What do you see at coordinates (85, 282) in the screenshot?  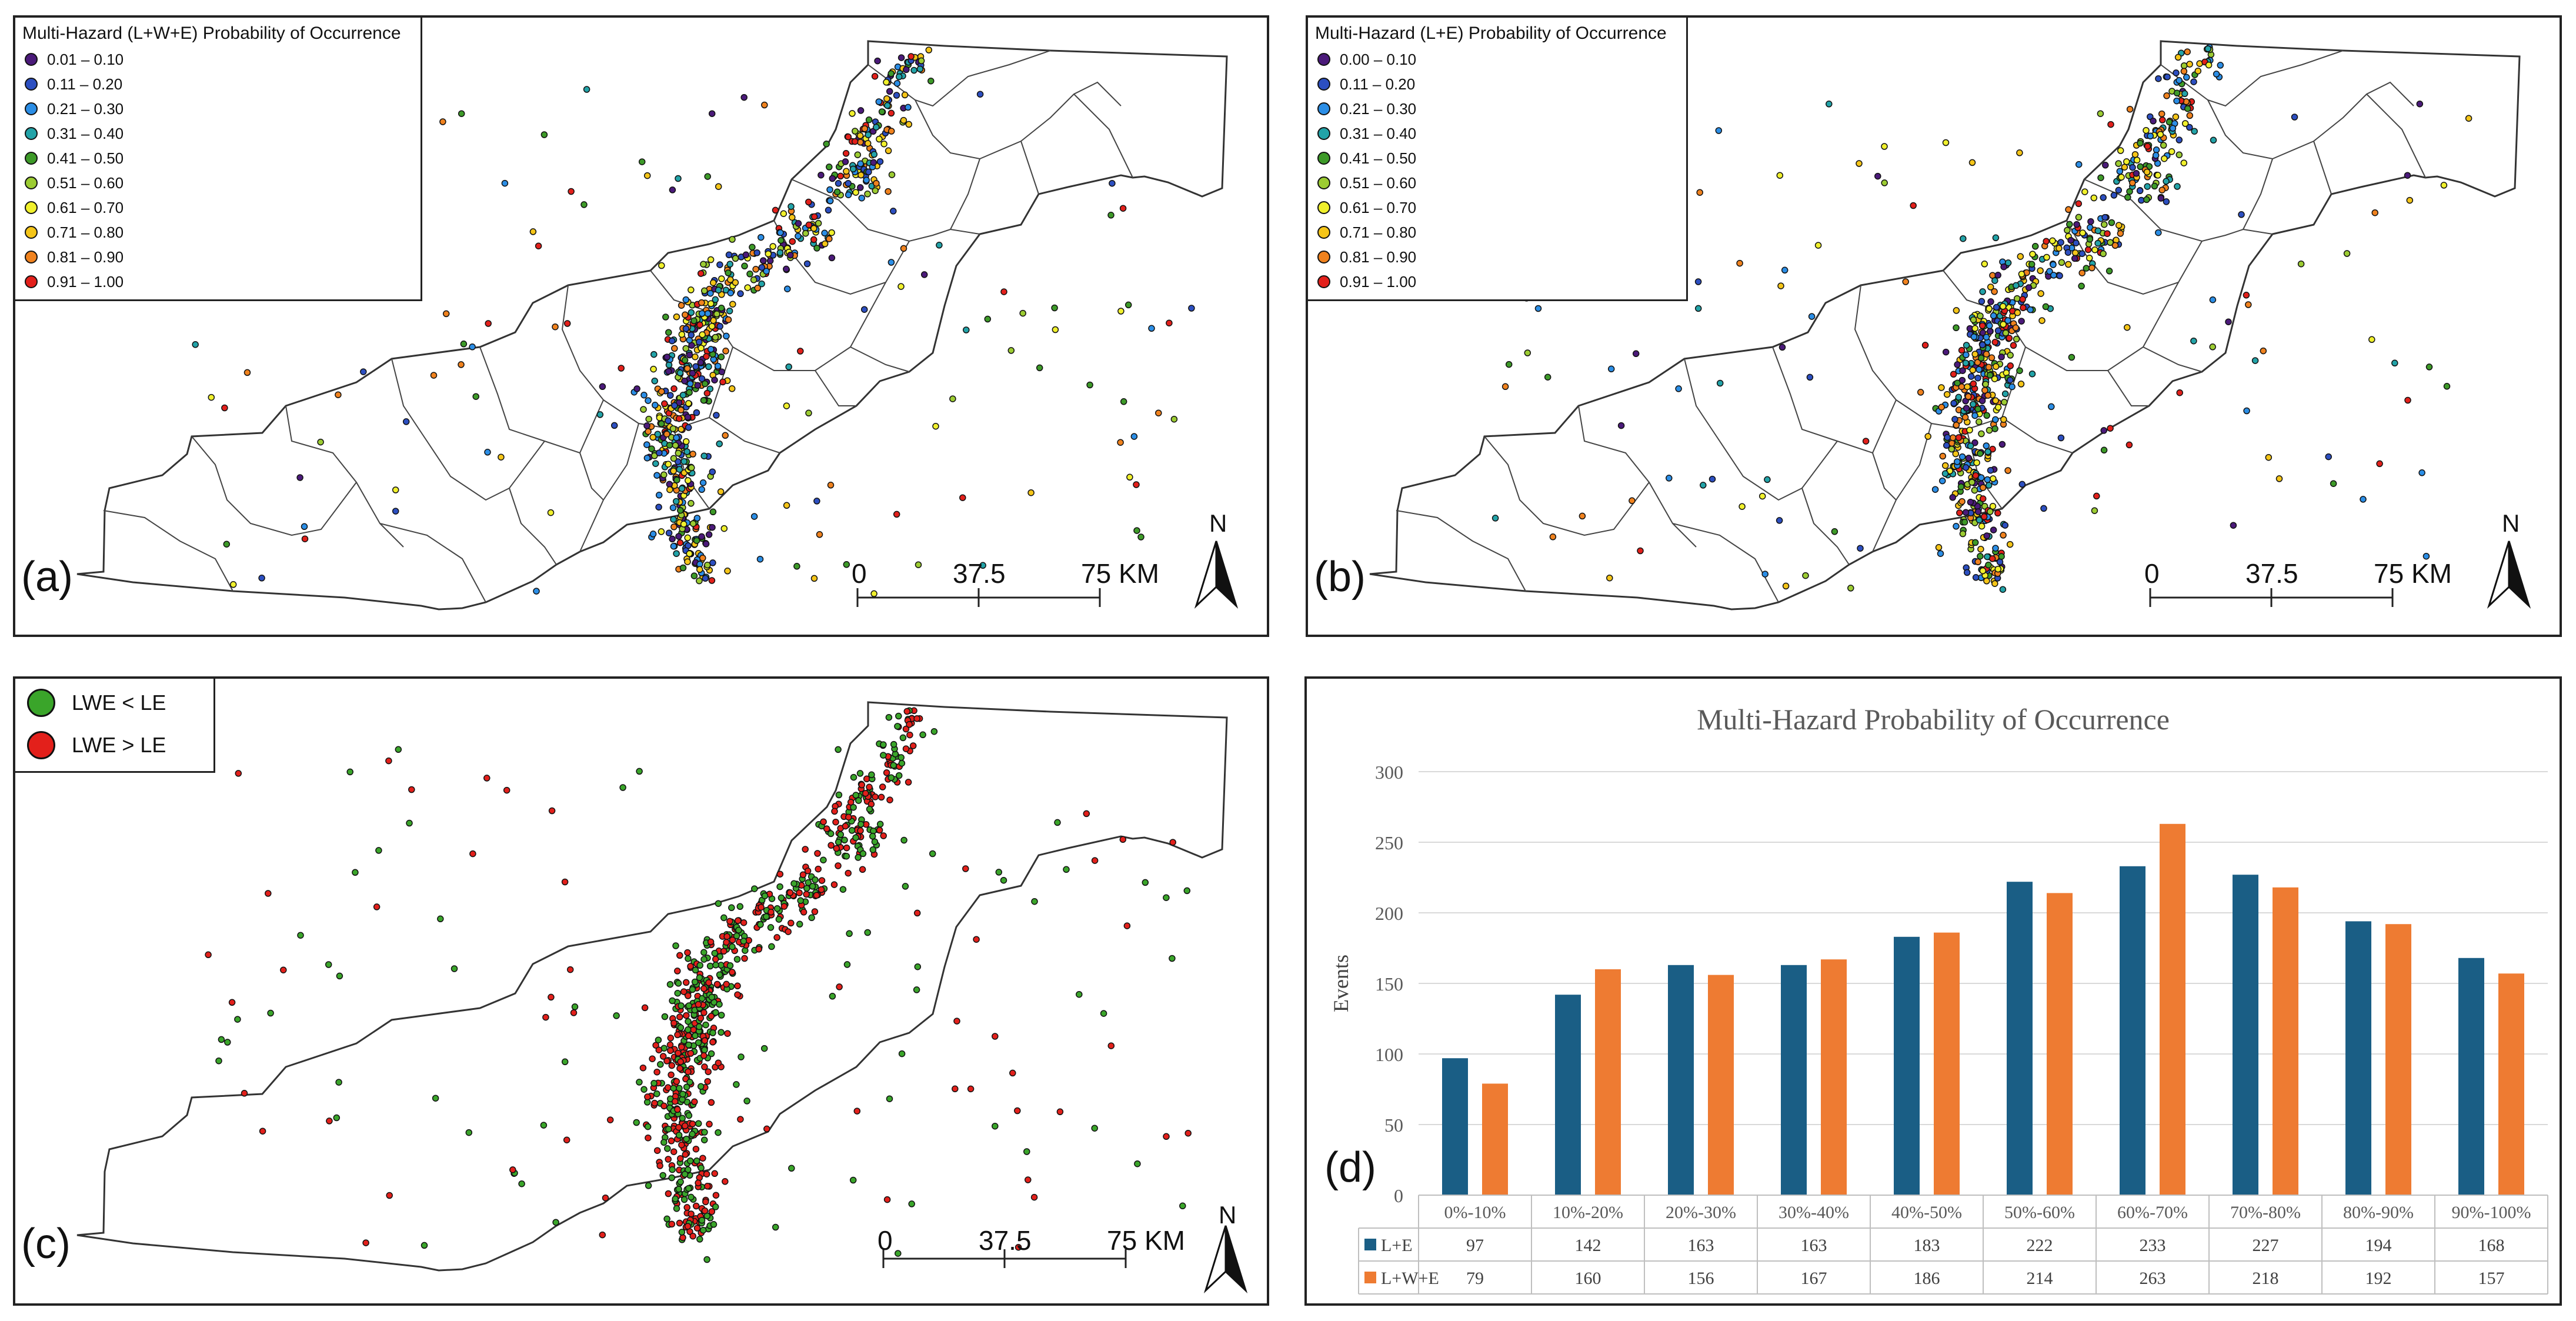 I see `legend-label: 0.91 – 1.00` at bounding box center [85, 282].